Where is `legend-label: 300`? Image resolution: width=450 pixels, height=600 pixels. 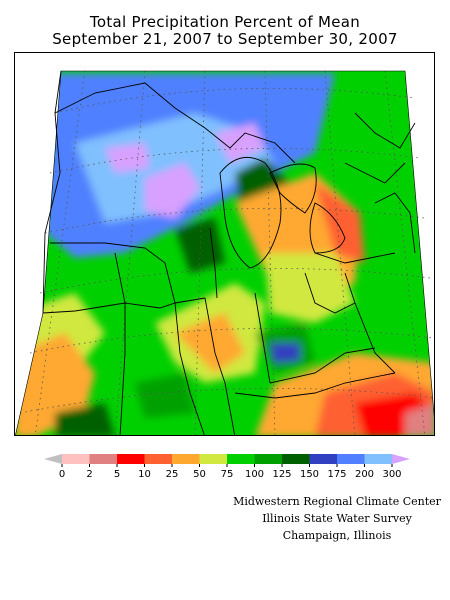 legend-label: 300 is located at coordinates (391, 474).